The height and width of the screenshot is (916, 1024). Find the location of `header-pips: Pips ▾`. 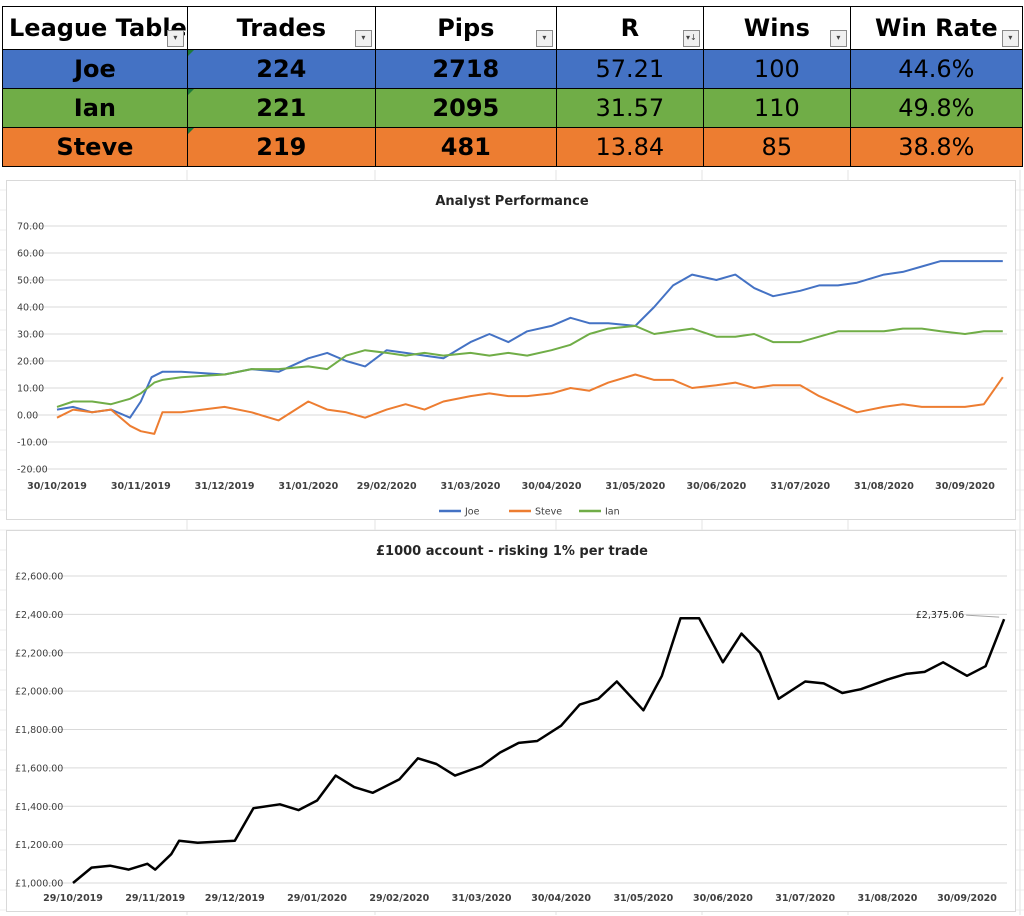

header-pips: Pips ▾ is located at coordinates (465, 28).